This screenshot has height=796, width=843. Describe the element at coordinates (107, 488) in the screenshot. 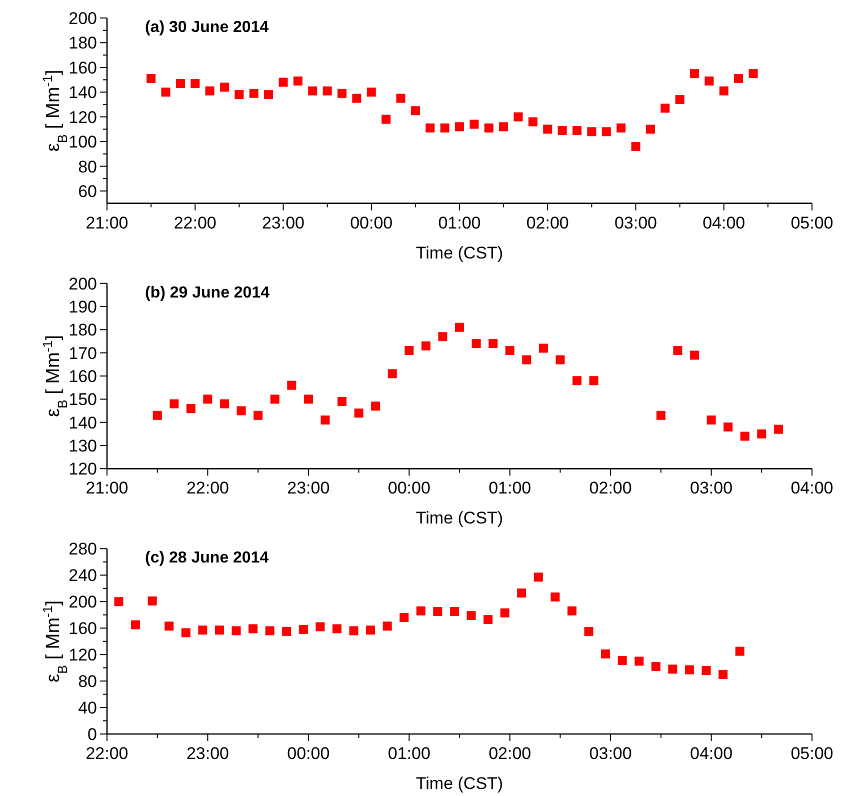

I see `x-tick-label: 21:00` at that location.